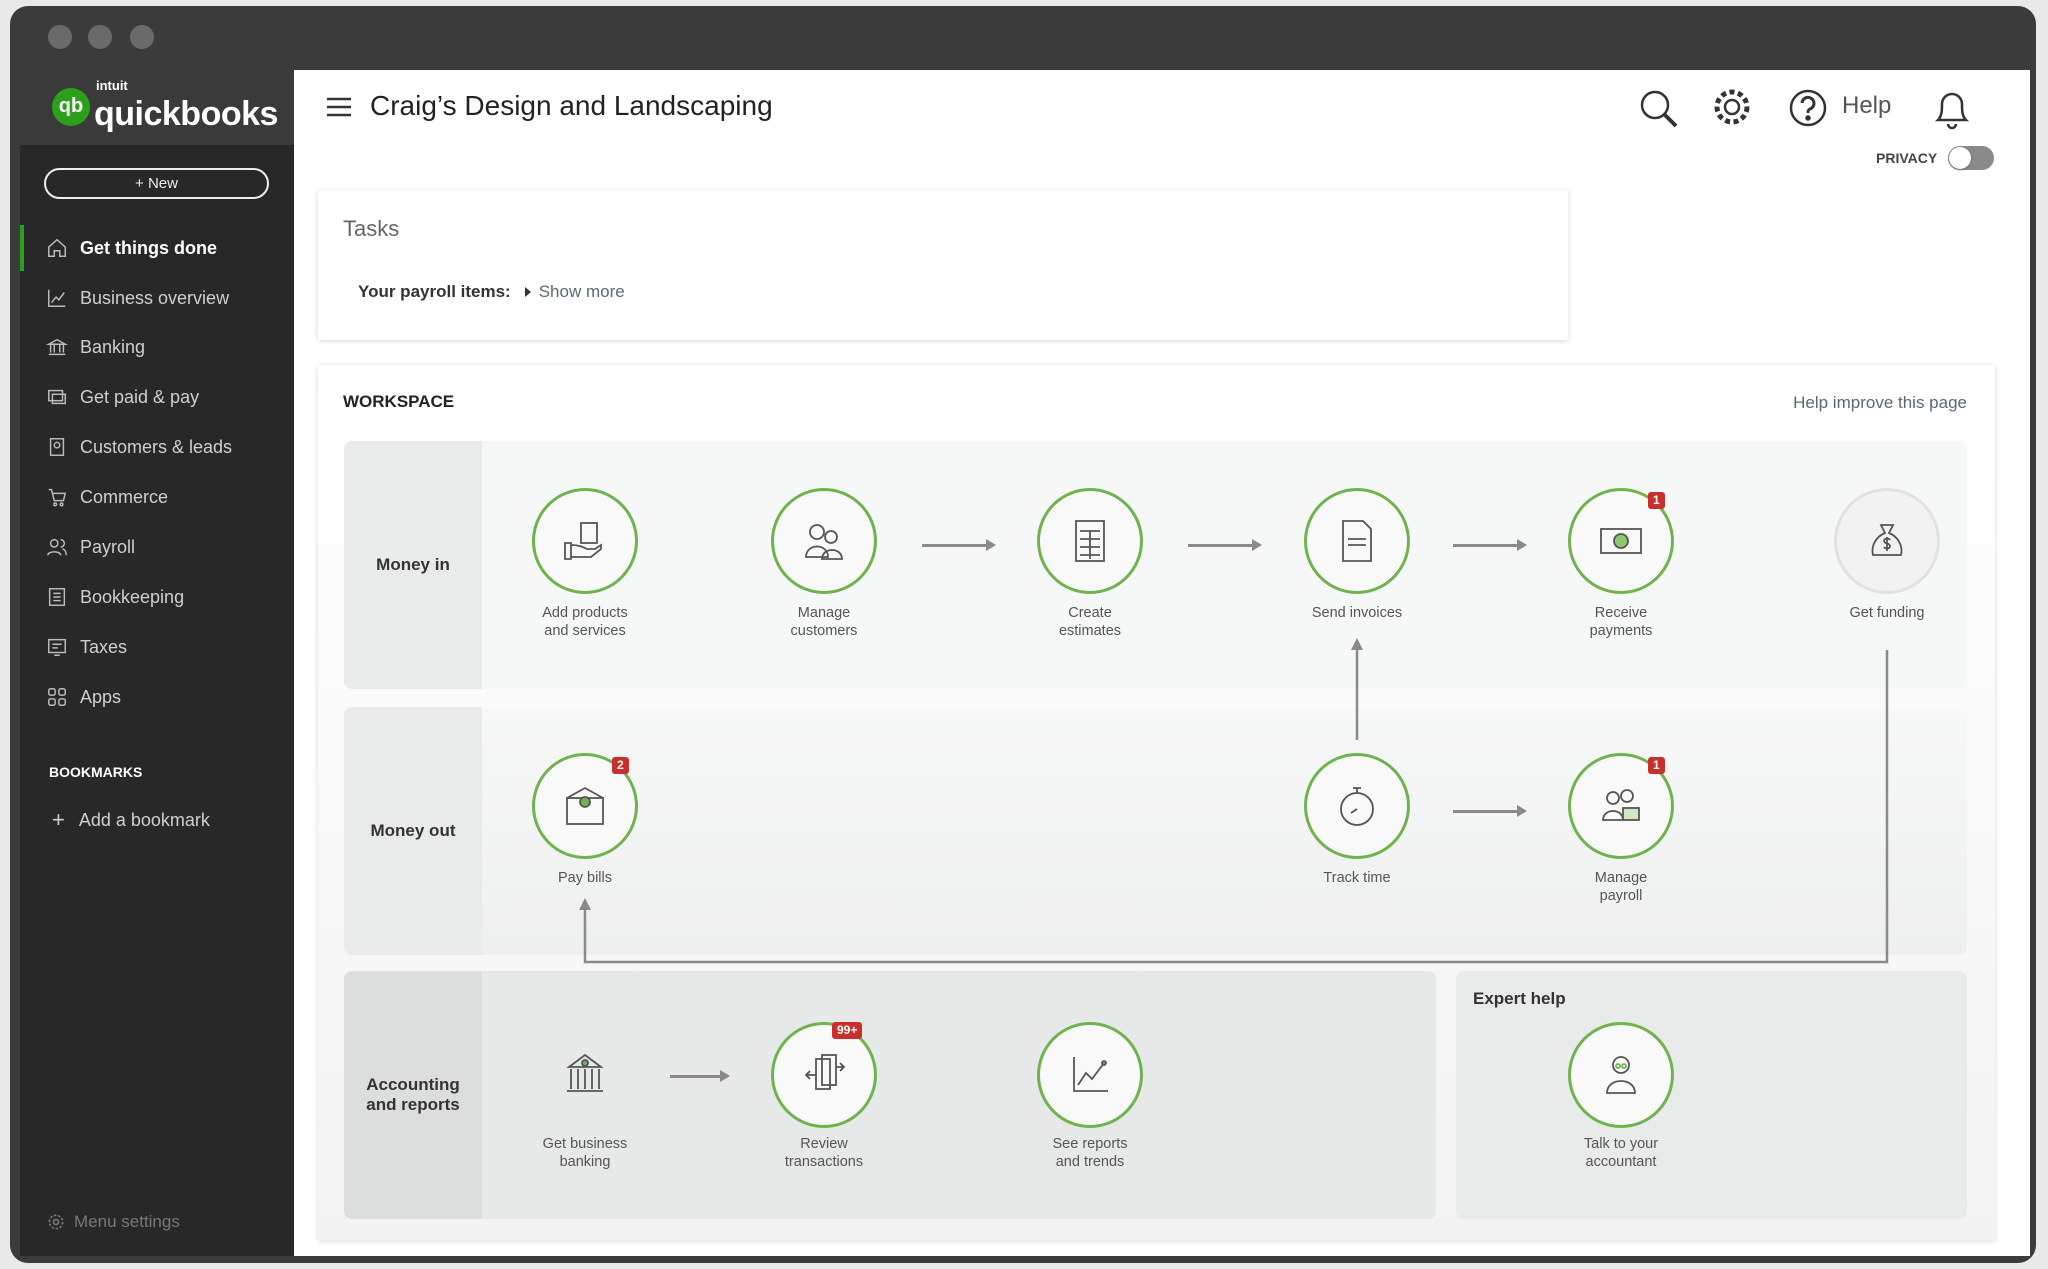 The width and height of the screenshot is (2048, 1269). What do you see at coordinates (1880, 402) in the screenshot?
I see `help-improve-link: Help improve this page` at bounding box center [1880, 402].